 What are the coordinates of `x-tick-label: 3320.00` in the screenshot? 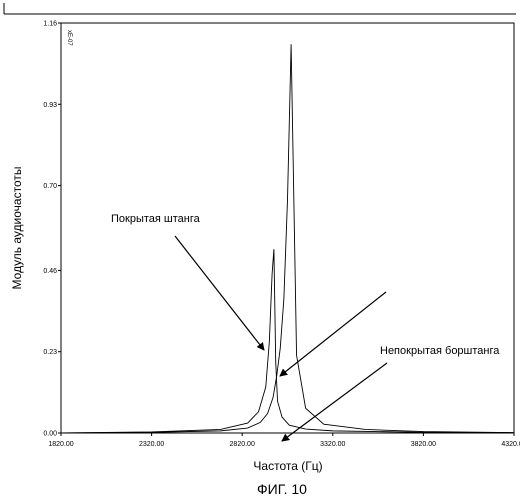 It's located at (332, 444).